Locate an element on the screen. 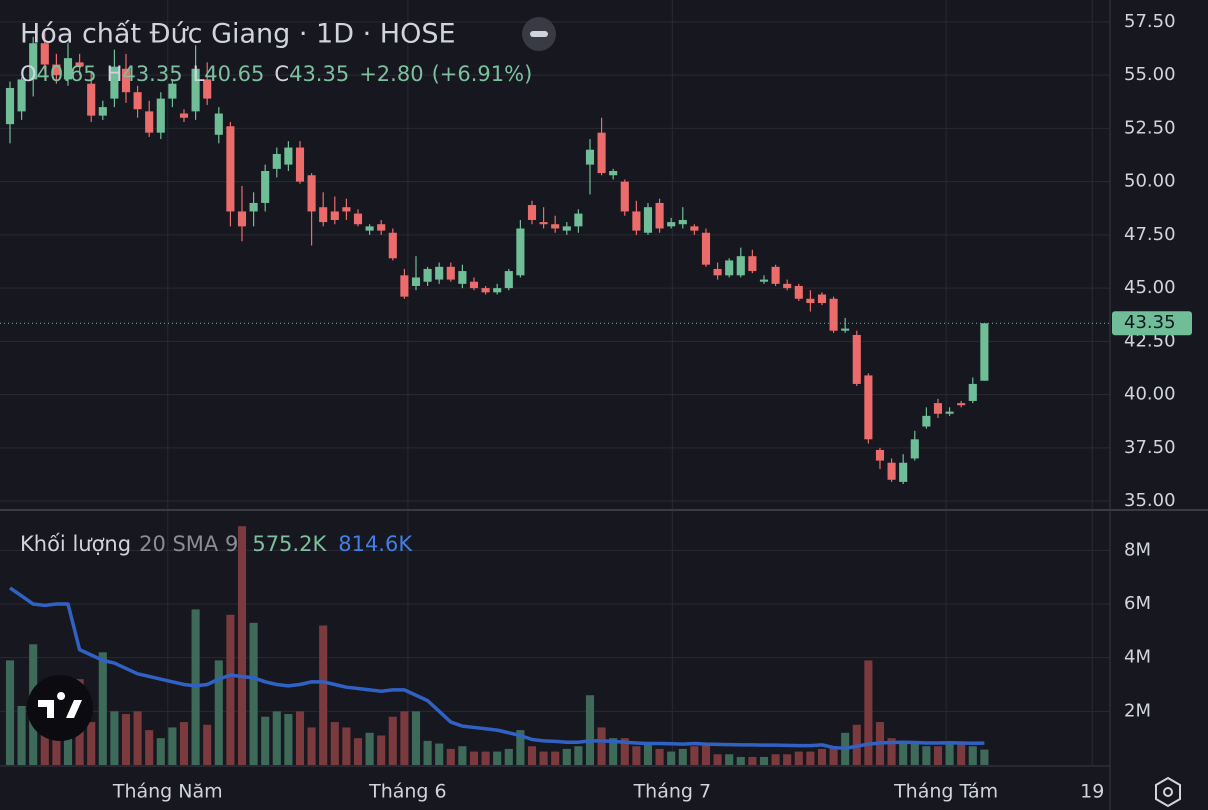 This screenshot has height=810, width=1208. logo-mark is located at coordinates (60, 705).